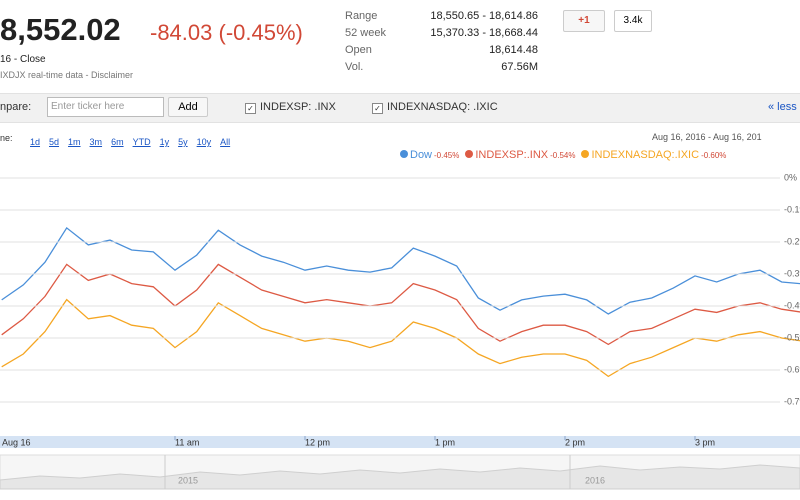 The image size is (800, 500). Describe the element at coordinates (188, 107) in the screenshot. I see `add-button: Add` at that location.